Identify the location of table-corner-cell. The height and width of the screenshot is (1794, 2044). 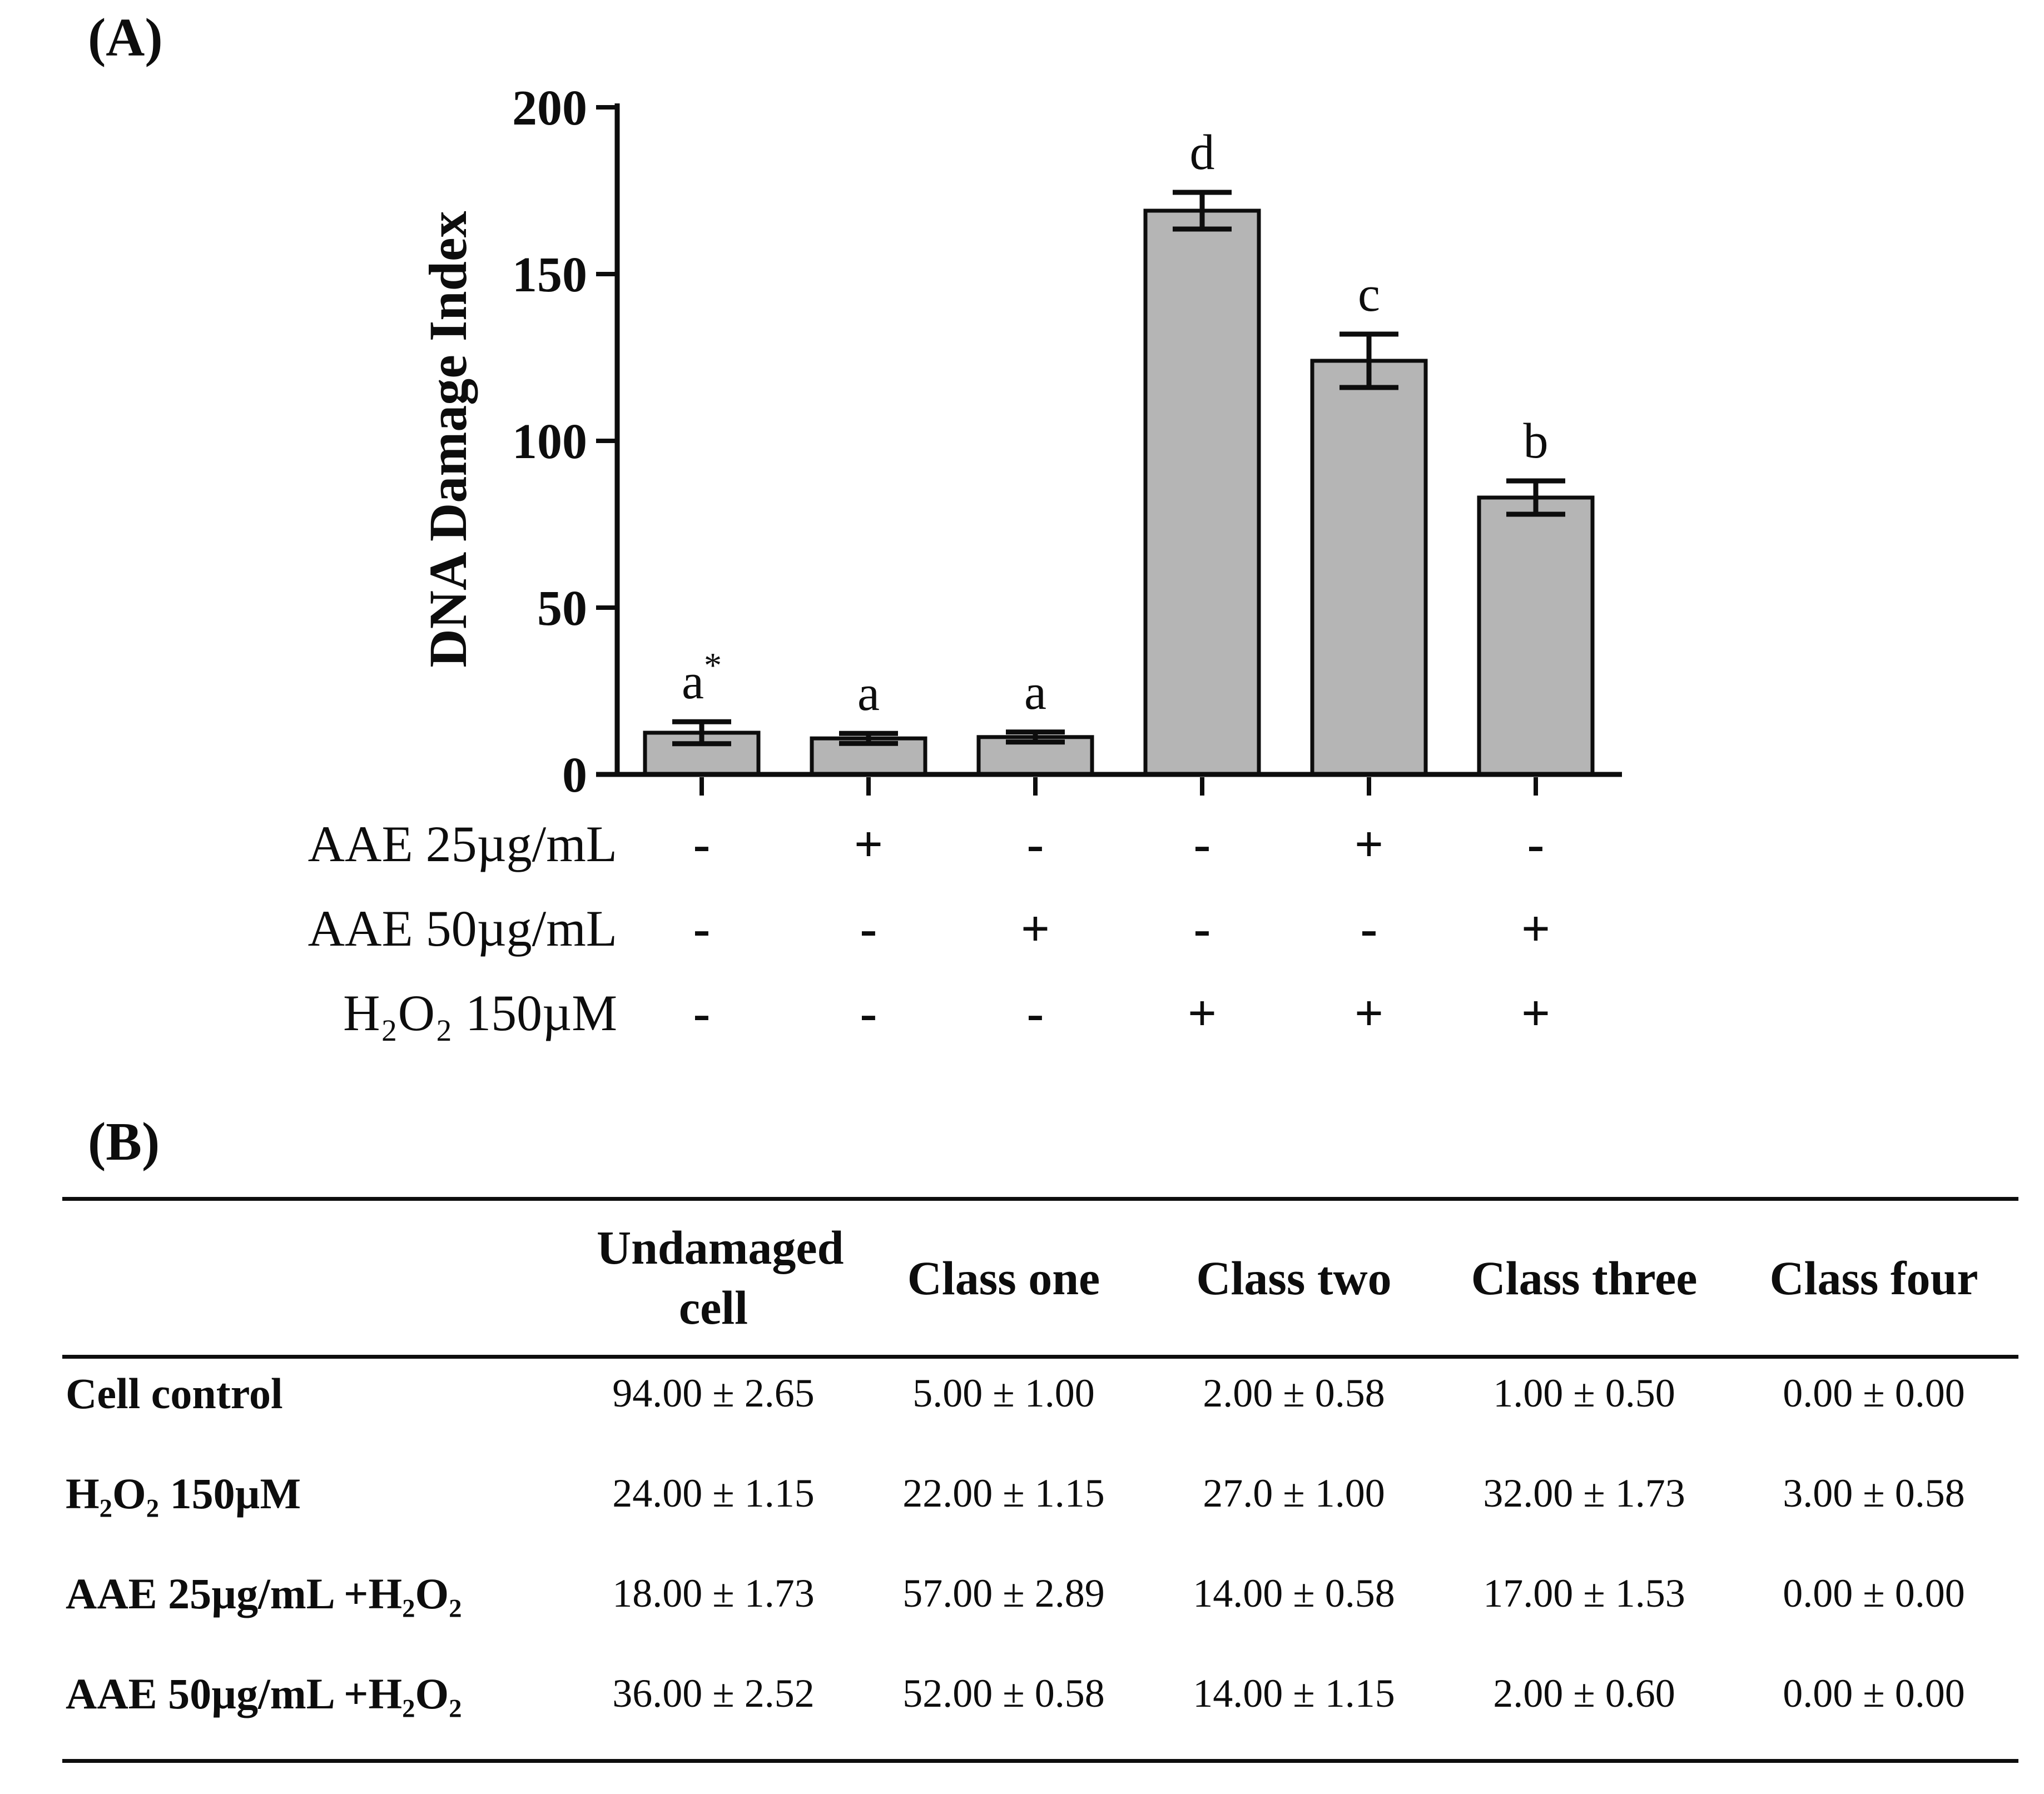
(315, 1279).